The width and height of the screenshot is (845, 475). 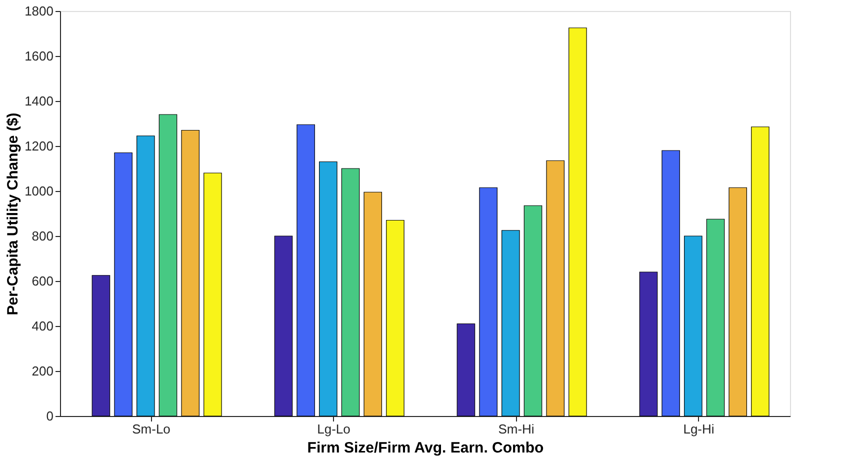 I want to click on y-tick-label: 0, so click(x=50, y=416).